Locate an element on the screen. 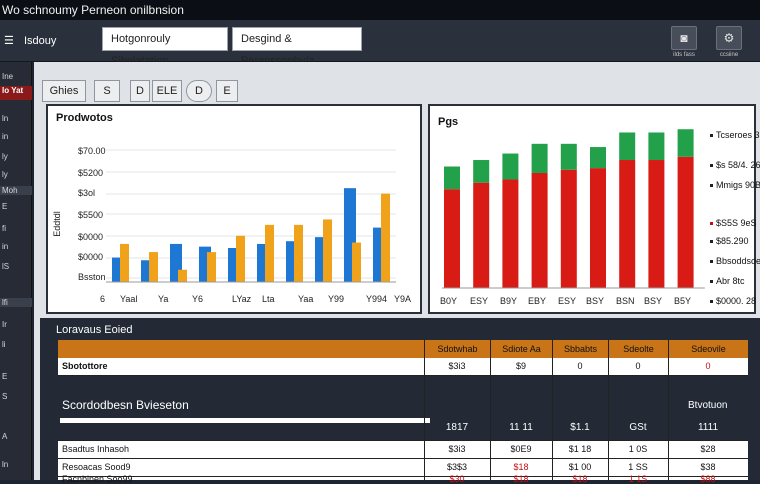  x-tick-label: B5Y is located at coordinates (682, 301).